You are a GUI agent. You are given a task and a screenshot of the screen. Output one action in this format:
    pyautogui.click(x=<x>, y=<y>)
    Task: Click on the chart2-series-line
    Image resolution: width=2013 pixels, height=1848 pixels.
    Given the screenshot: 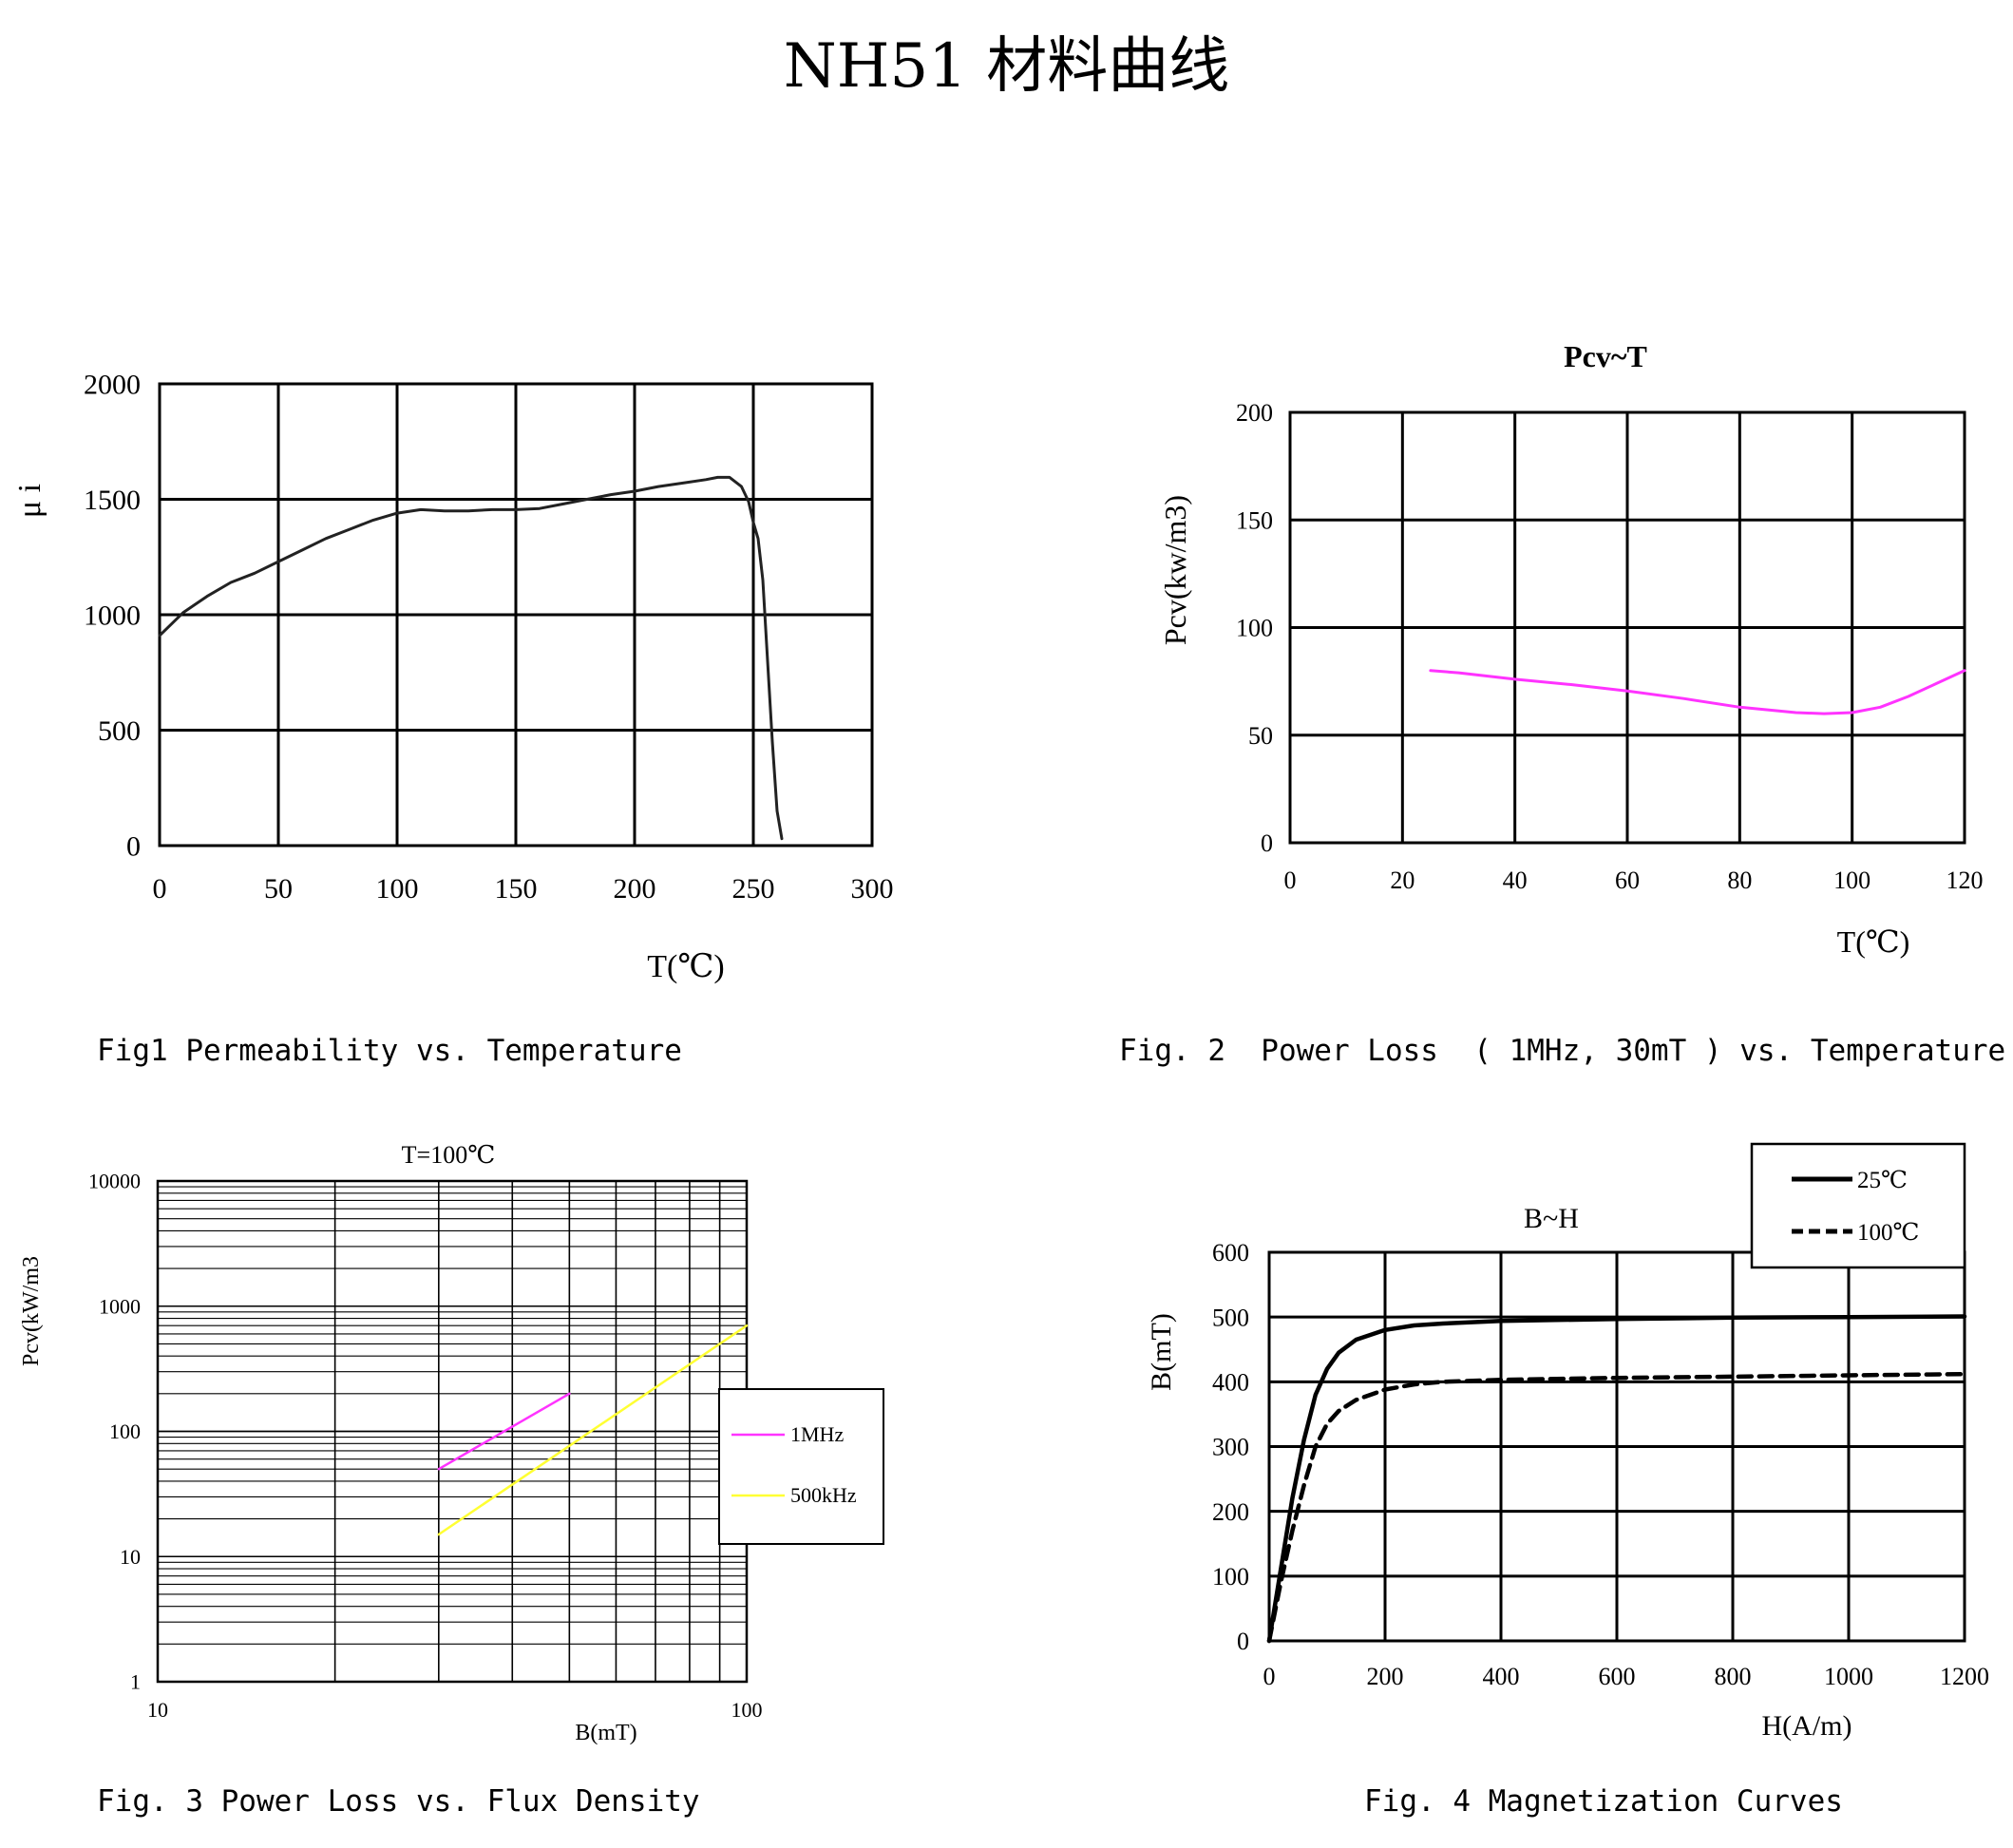 What is the action you would take?
    pyautogui.click(x=1698, y=692)
    